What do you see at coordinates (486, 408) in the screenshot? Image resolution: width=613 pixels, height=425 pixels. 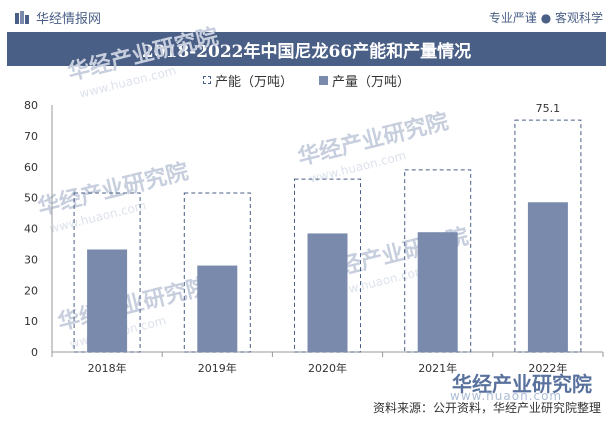 I see `source-note: 资料来源：公开资料，华经产业研究院整理` at bounding box center [486, 408].